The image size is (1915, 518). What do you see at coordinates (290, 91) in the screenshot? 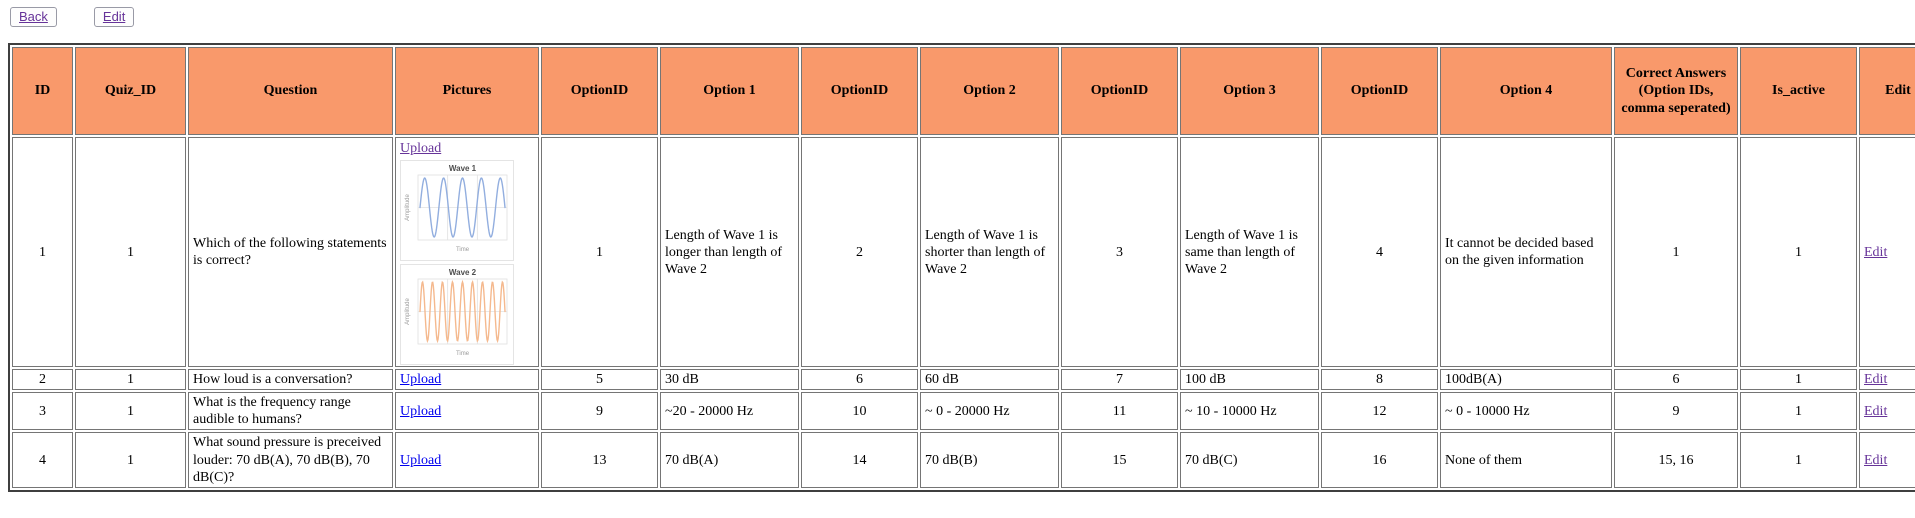
I see `col-header-question: Question` at bounding box center [290, 91].